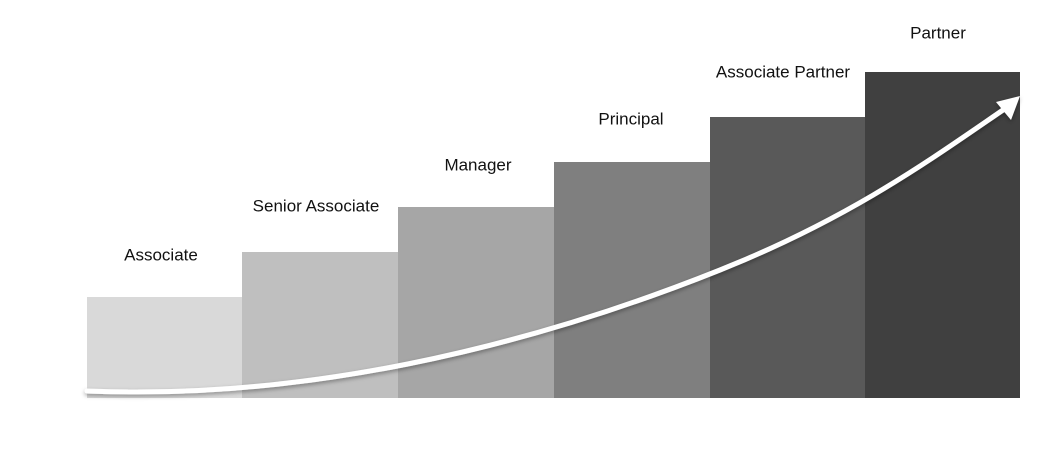 This screenshot has width=1040, height=450. What do you see at coordinates (1008, 108) in the screenshot?
I see `arrow-head` at bounding box center [1008, 108].